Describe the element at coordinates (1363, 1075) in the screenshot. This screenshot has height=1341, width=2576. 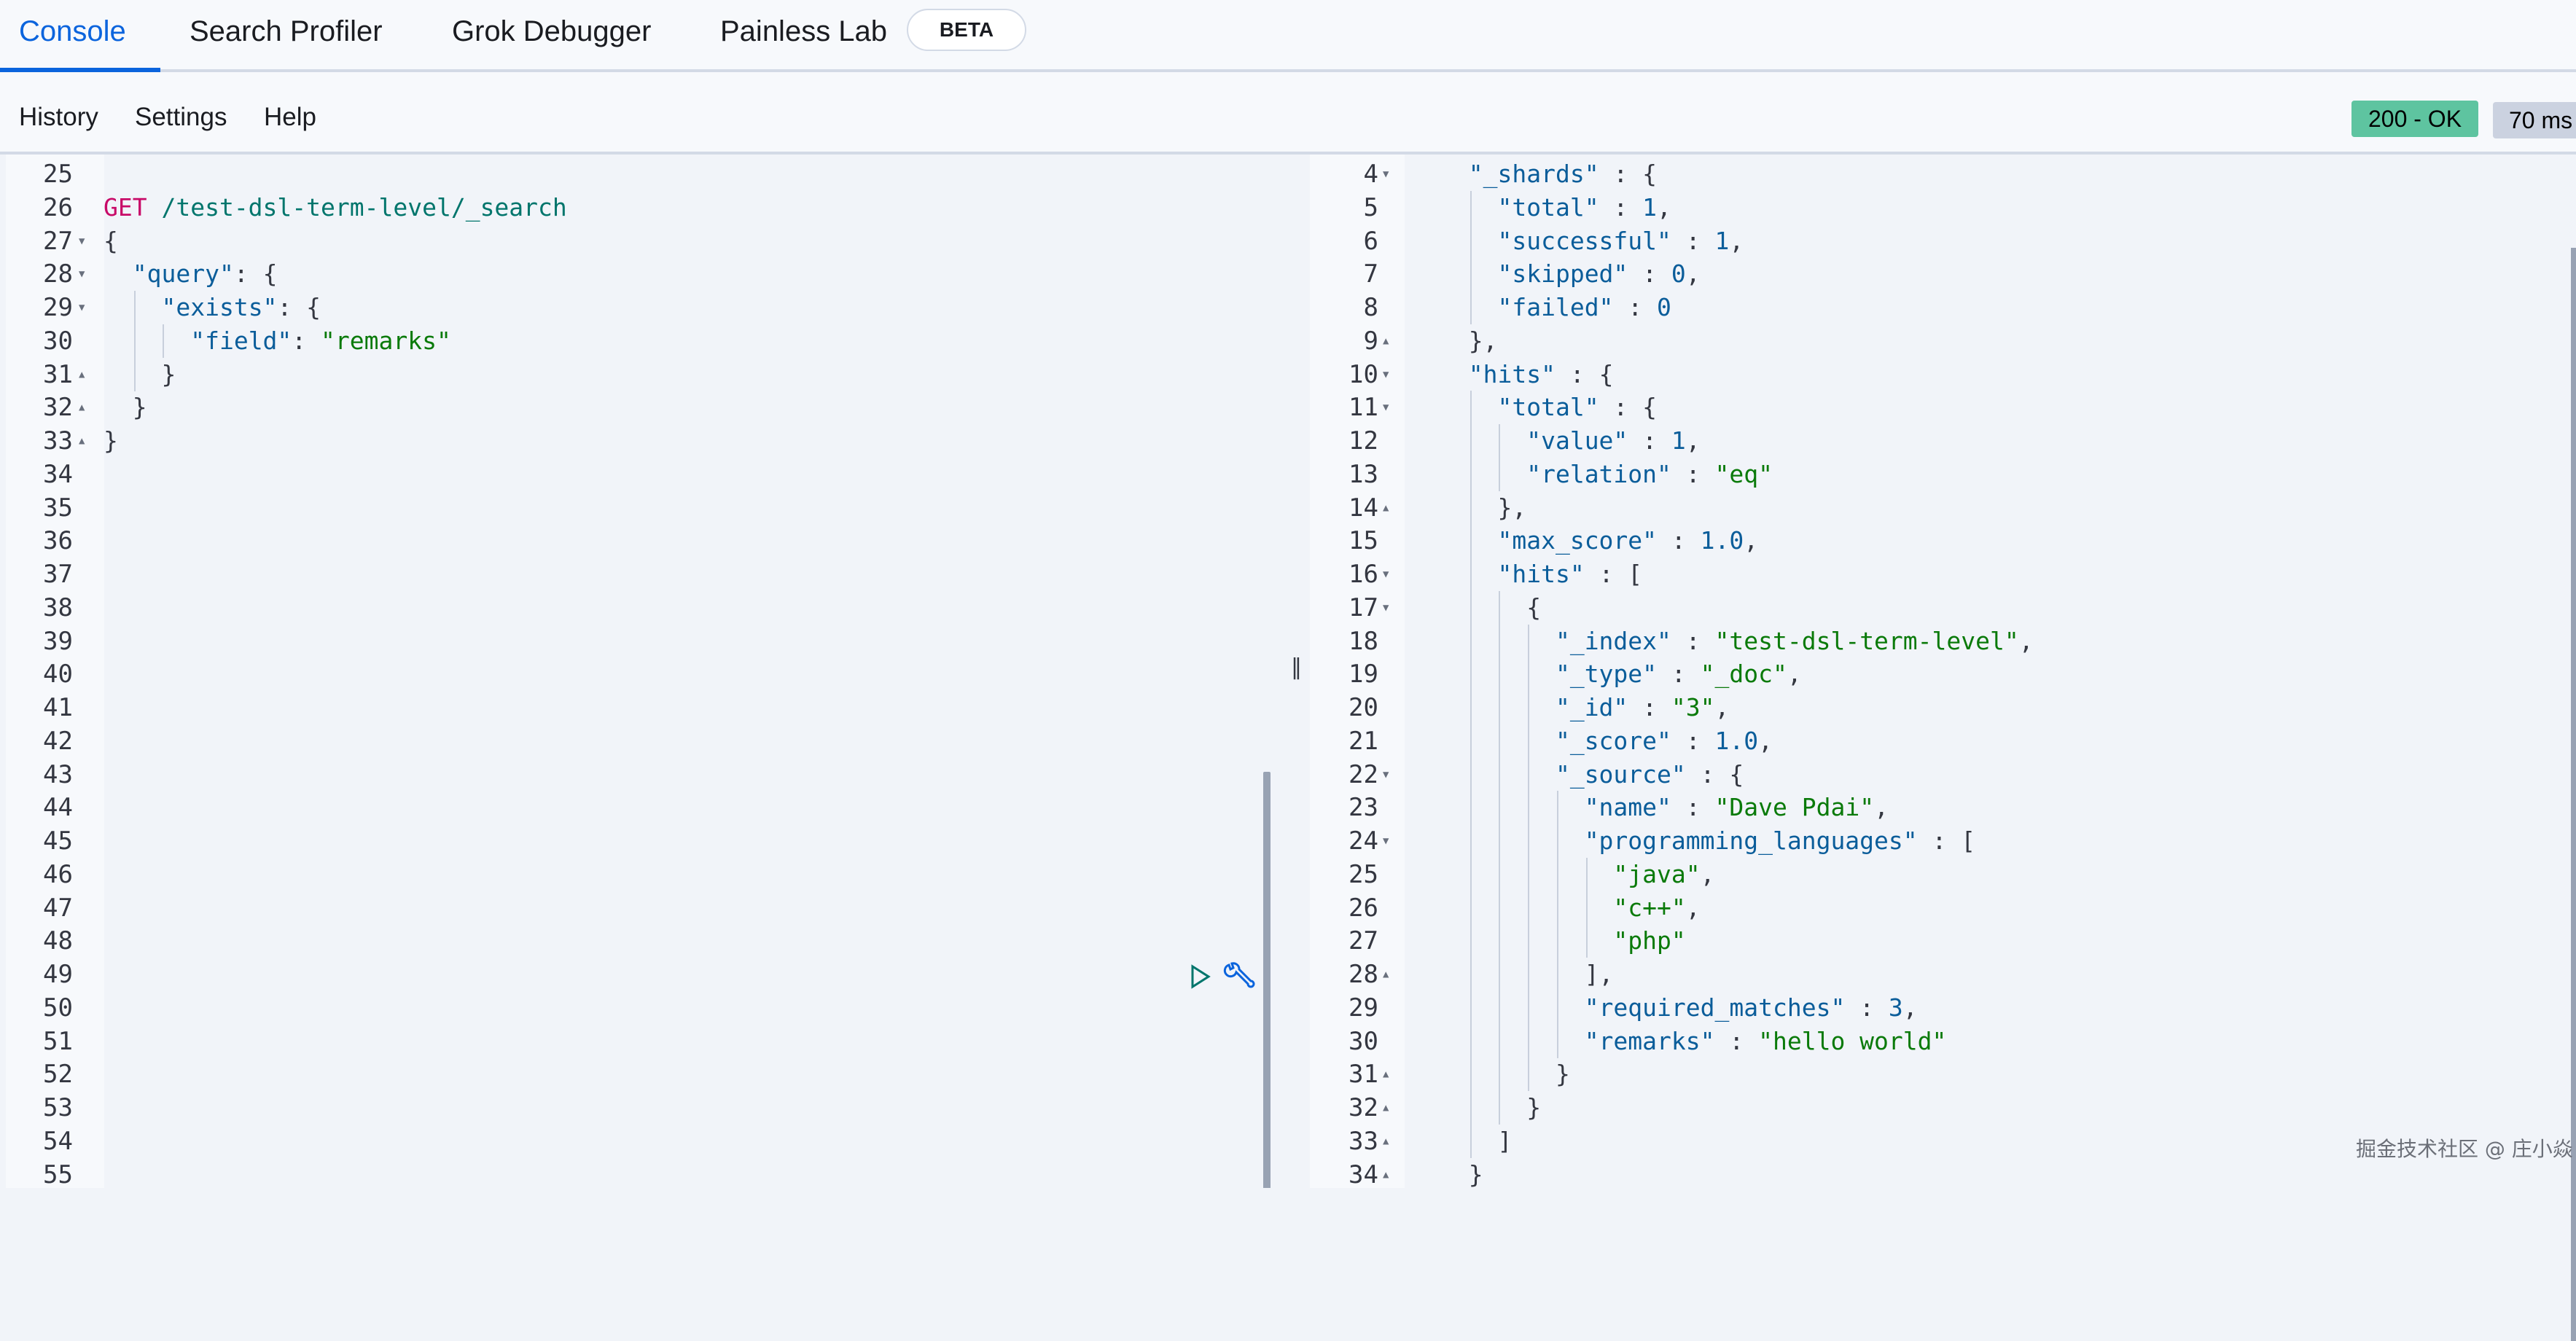
I see `line-number: 31` at that location.